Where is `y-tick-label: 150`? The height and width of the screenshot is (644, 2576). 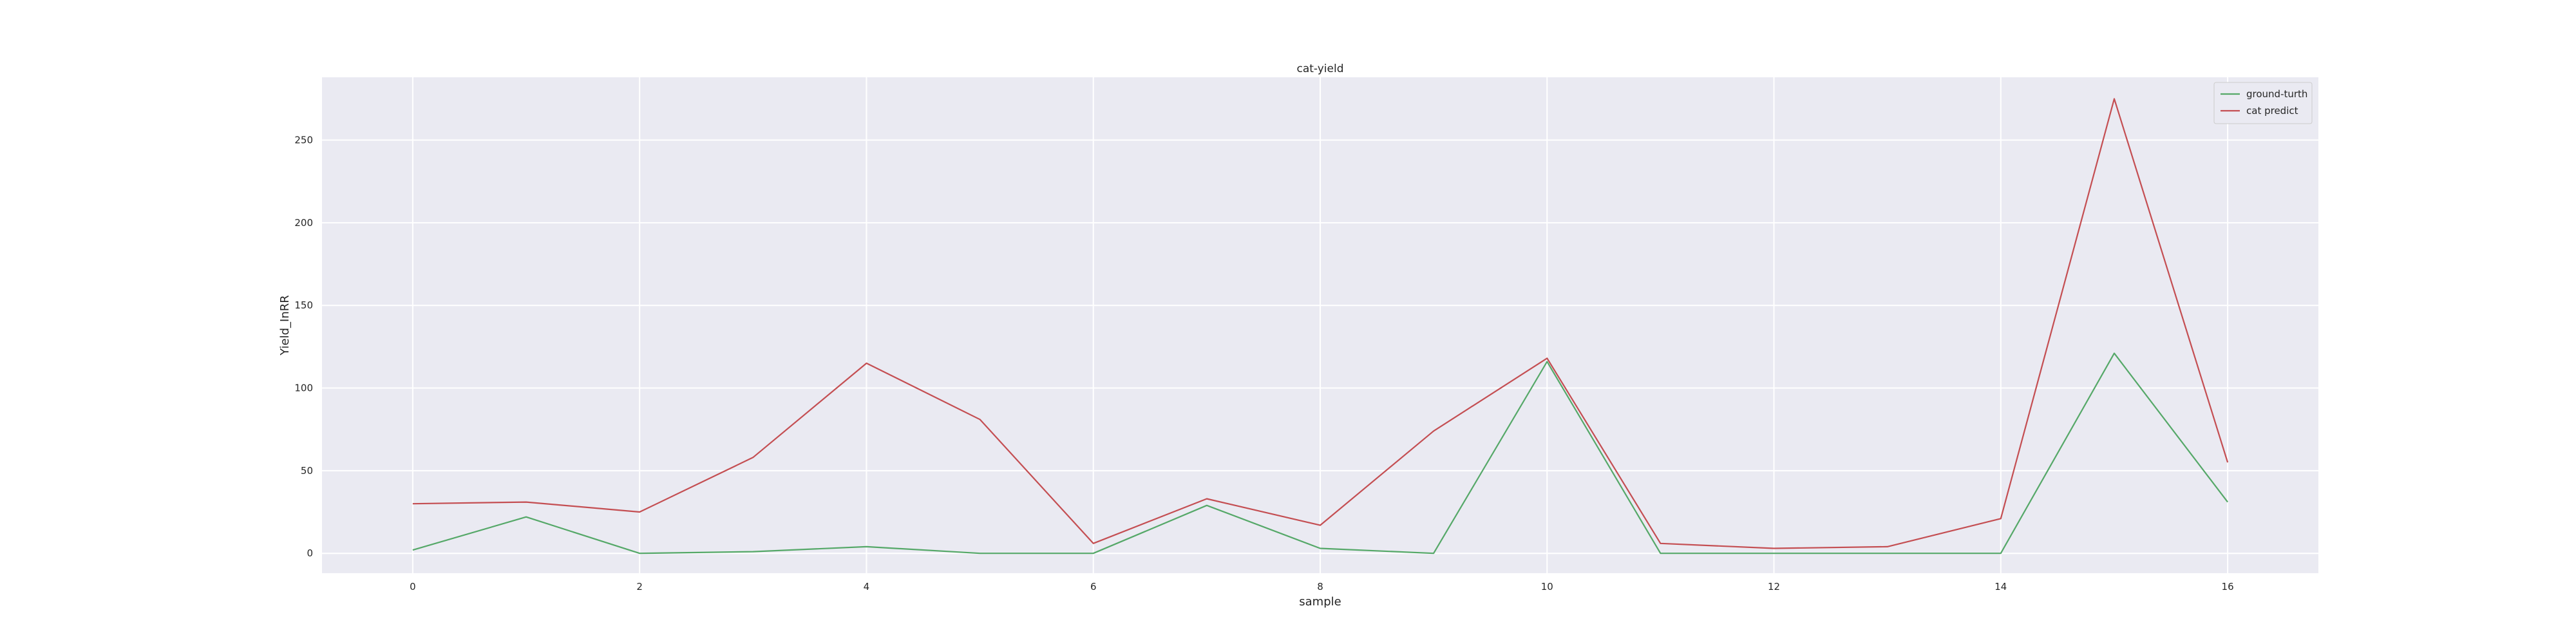
y-tick-label: 150 is located at coordinates (303, 305).